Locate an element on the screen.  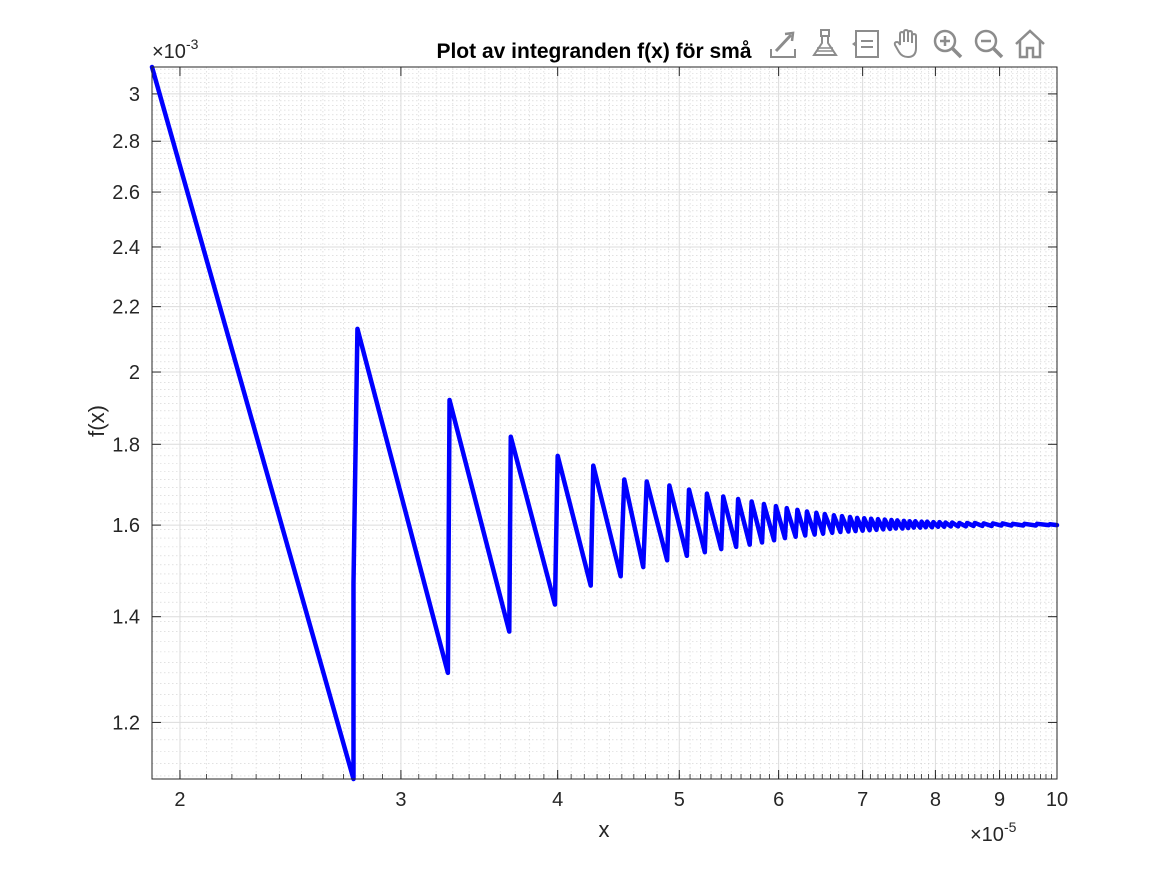
x-tick-label: 4 is located at coordinates (557, 800).